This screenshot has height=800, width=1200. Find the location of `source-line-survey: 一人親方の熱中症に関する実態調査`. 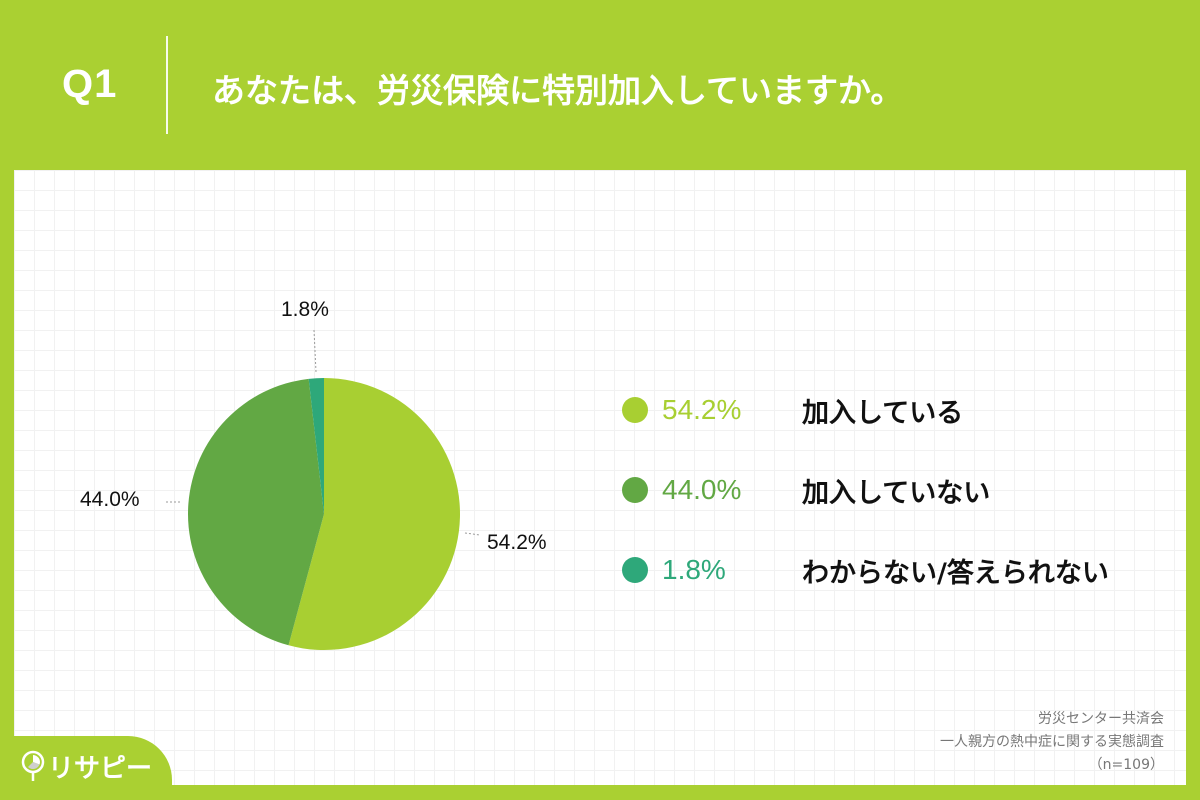

source-line-survey: 一人親方の熱中症に関する実態調査 is located at coordinates (1052, 742).